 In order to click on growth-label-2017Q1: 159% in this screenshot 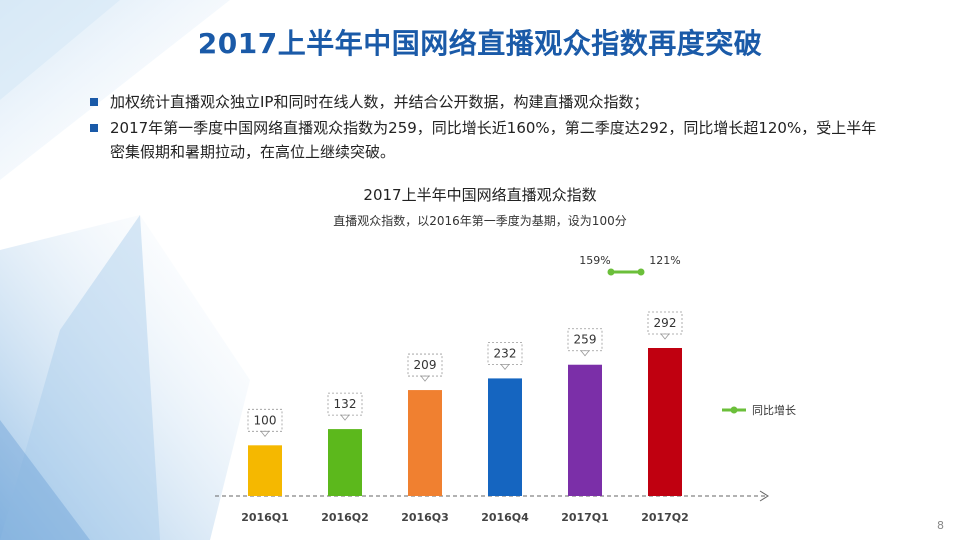, I will do `click(594, 260)`.